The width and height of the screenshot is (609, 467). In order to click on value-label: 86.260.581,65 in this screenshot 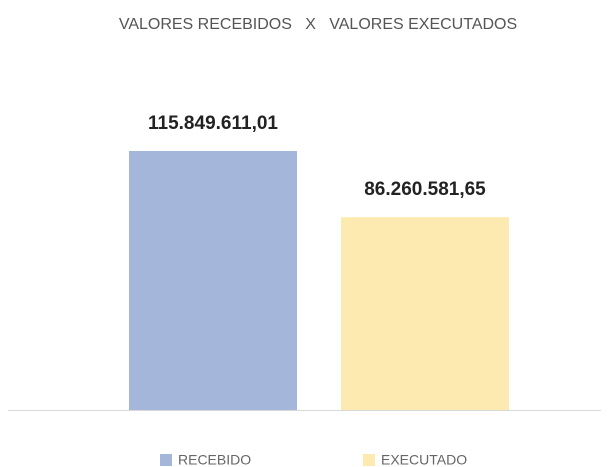, I will do `click(425, 189)`.